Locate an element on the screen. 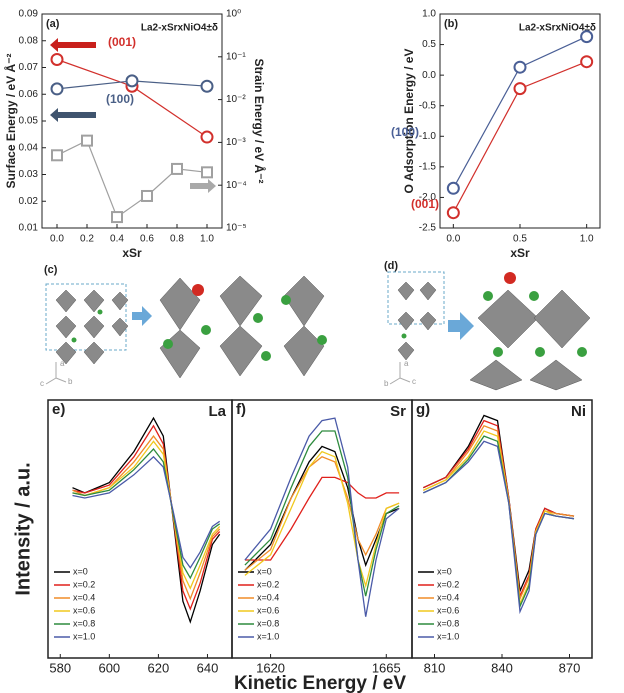 The width and height of the screenshot is (624, 693). x-tick-label: 620 is located at coordinates (159, 667).